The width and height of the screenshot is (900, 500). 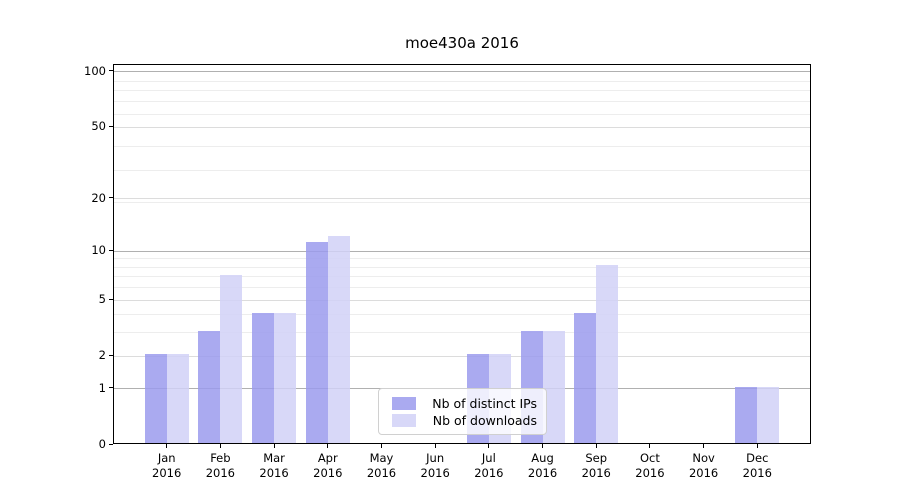 I want to click on bar-distinct-ips-mar, so click(x=263, y=377).